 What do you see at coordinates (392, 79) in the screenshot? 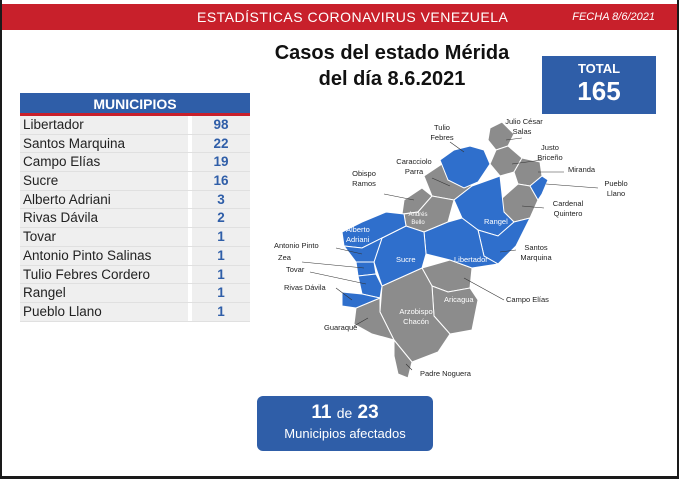
I see `page-title-line2: del día 8.6.2021` at bounding box center [392, 79].